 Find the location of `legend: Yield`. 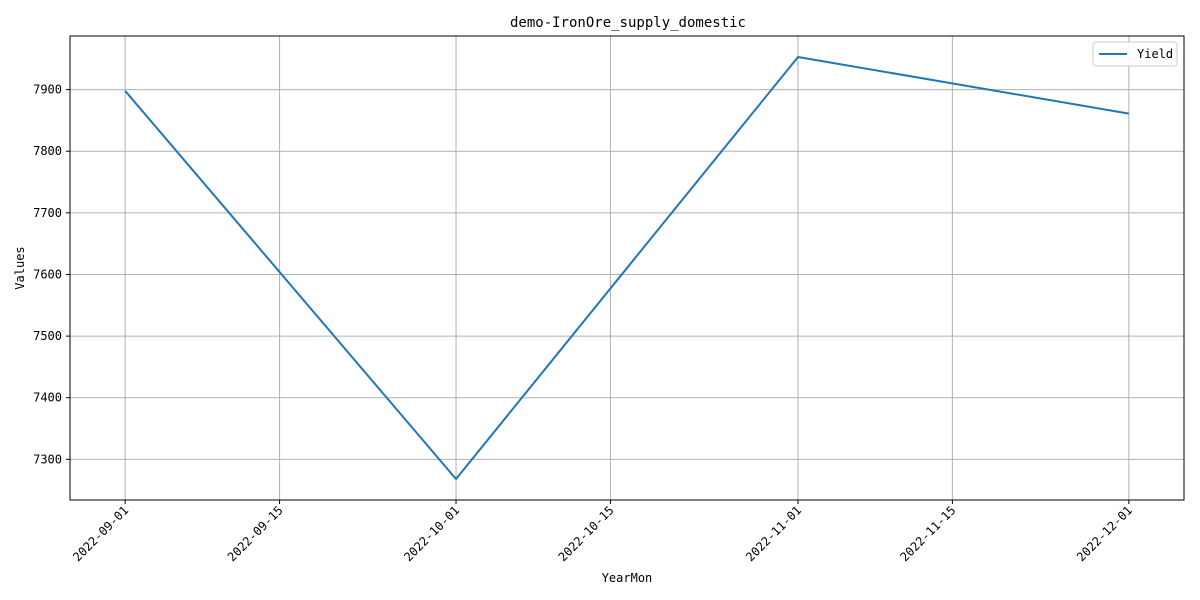

legend: Yield is located at coordinates (1135, 54).